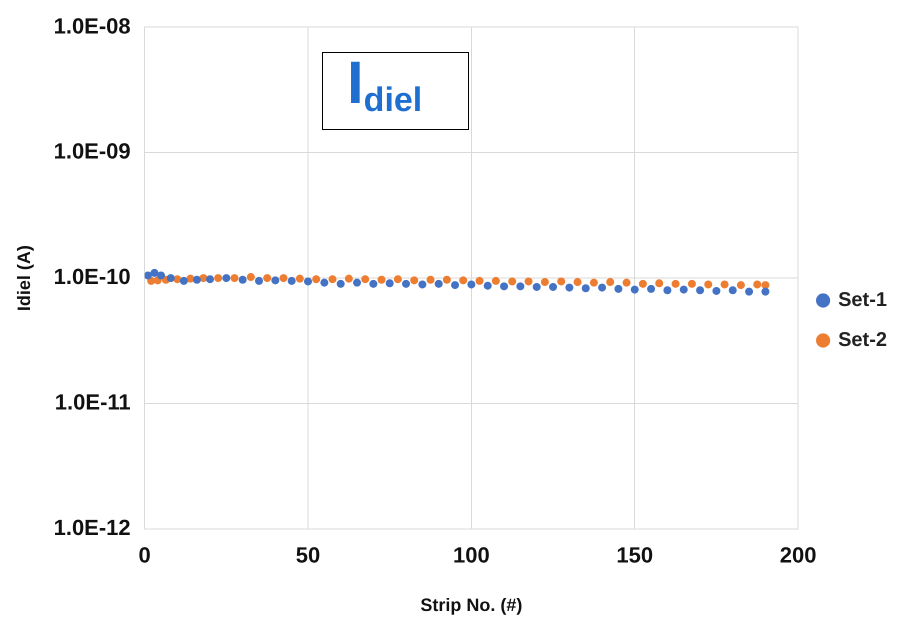 Image resolution: width=917 pixels, height=631 pixels. Describe the element at coordinates (92, 277) in the screenshot. I see `y-tick-label: 1.0E-10` at that location.